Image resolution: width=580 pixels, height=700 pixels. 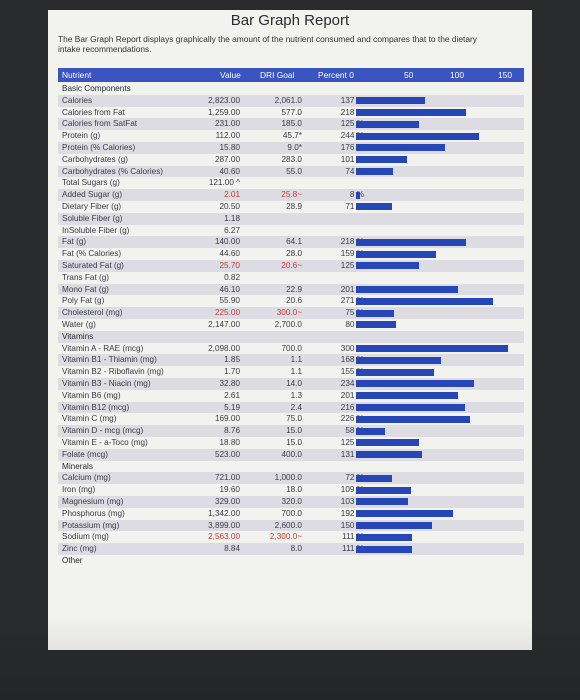 What do you see at coordinates (227, 124) in the screenshot?
I see `nutrient-value: 231.00` at bounding box center [227, 124].